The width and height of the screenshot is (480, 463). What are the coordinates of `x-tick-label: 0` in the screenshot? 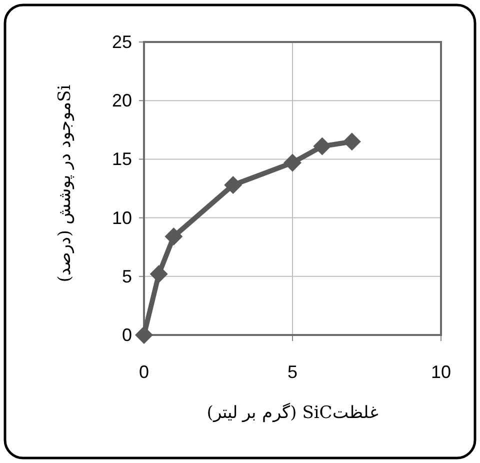 It's located at (144, 372).